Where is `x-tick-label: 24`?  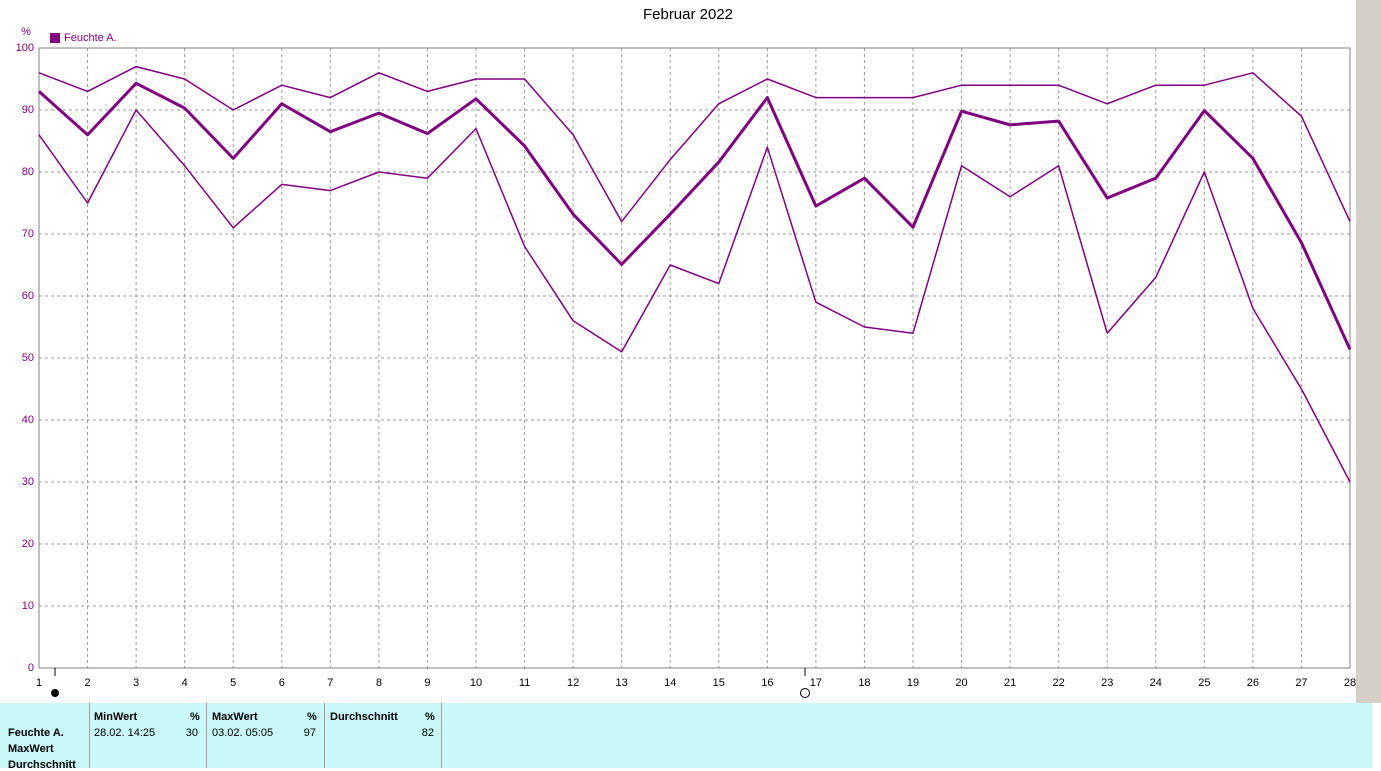 x-tick-label: 24 is located at coordinates (1156, 683).